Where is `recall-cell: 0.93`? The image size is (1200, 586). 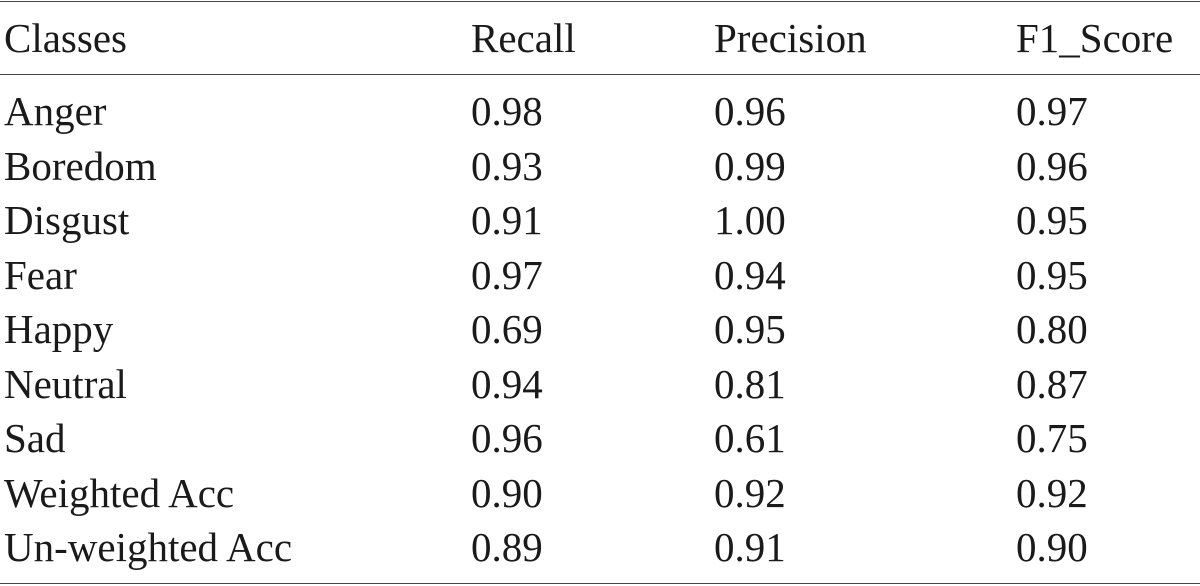
recall-cell: 0.93 is located at coordinates (507, 165).